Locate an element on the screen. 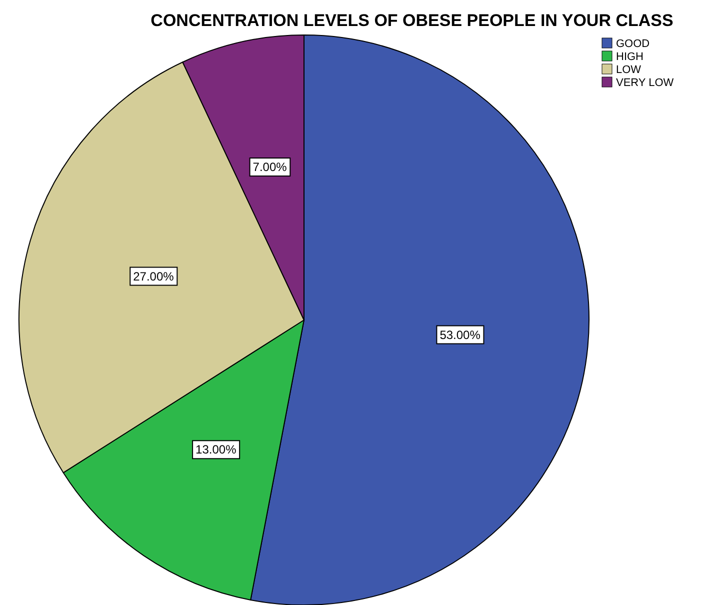 The height and width of the screenshot is (605, 717). legend-label: GOOD is located at coordinates (633, 44).